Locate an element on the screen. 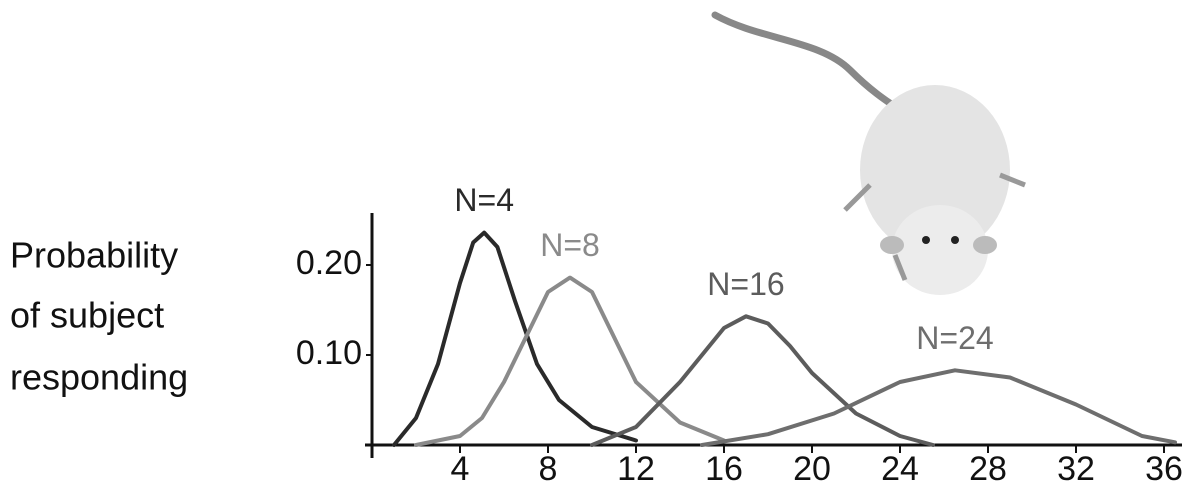 This screenshot has height=491, width=1200. x-tick-label: 4 is located at coordinates (460, 469).